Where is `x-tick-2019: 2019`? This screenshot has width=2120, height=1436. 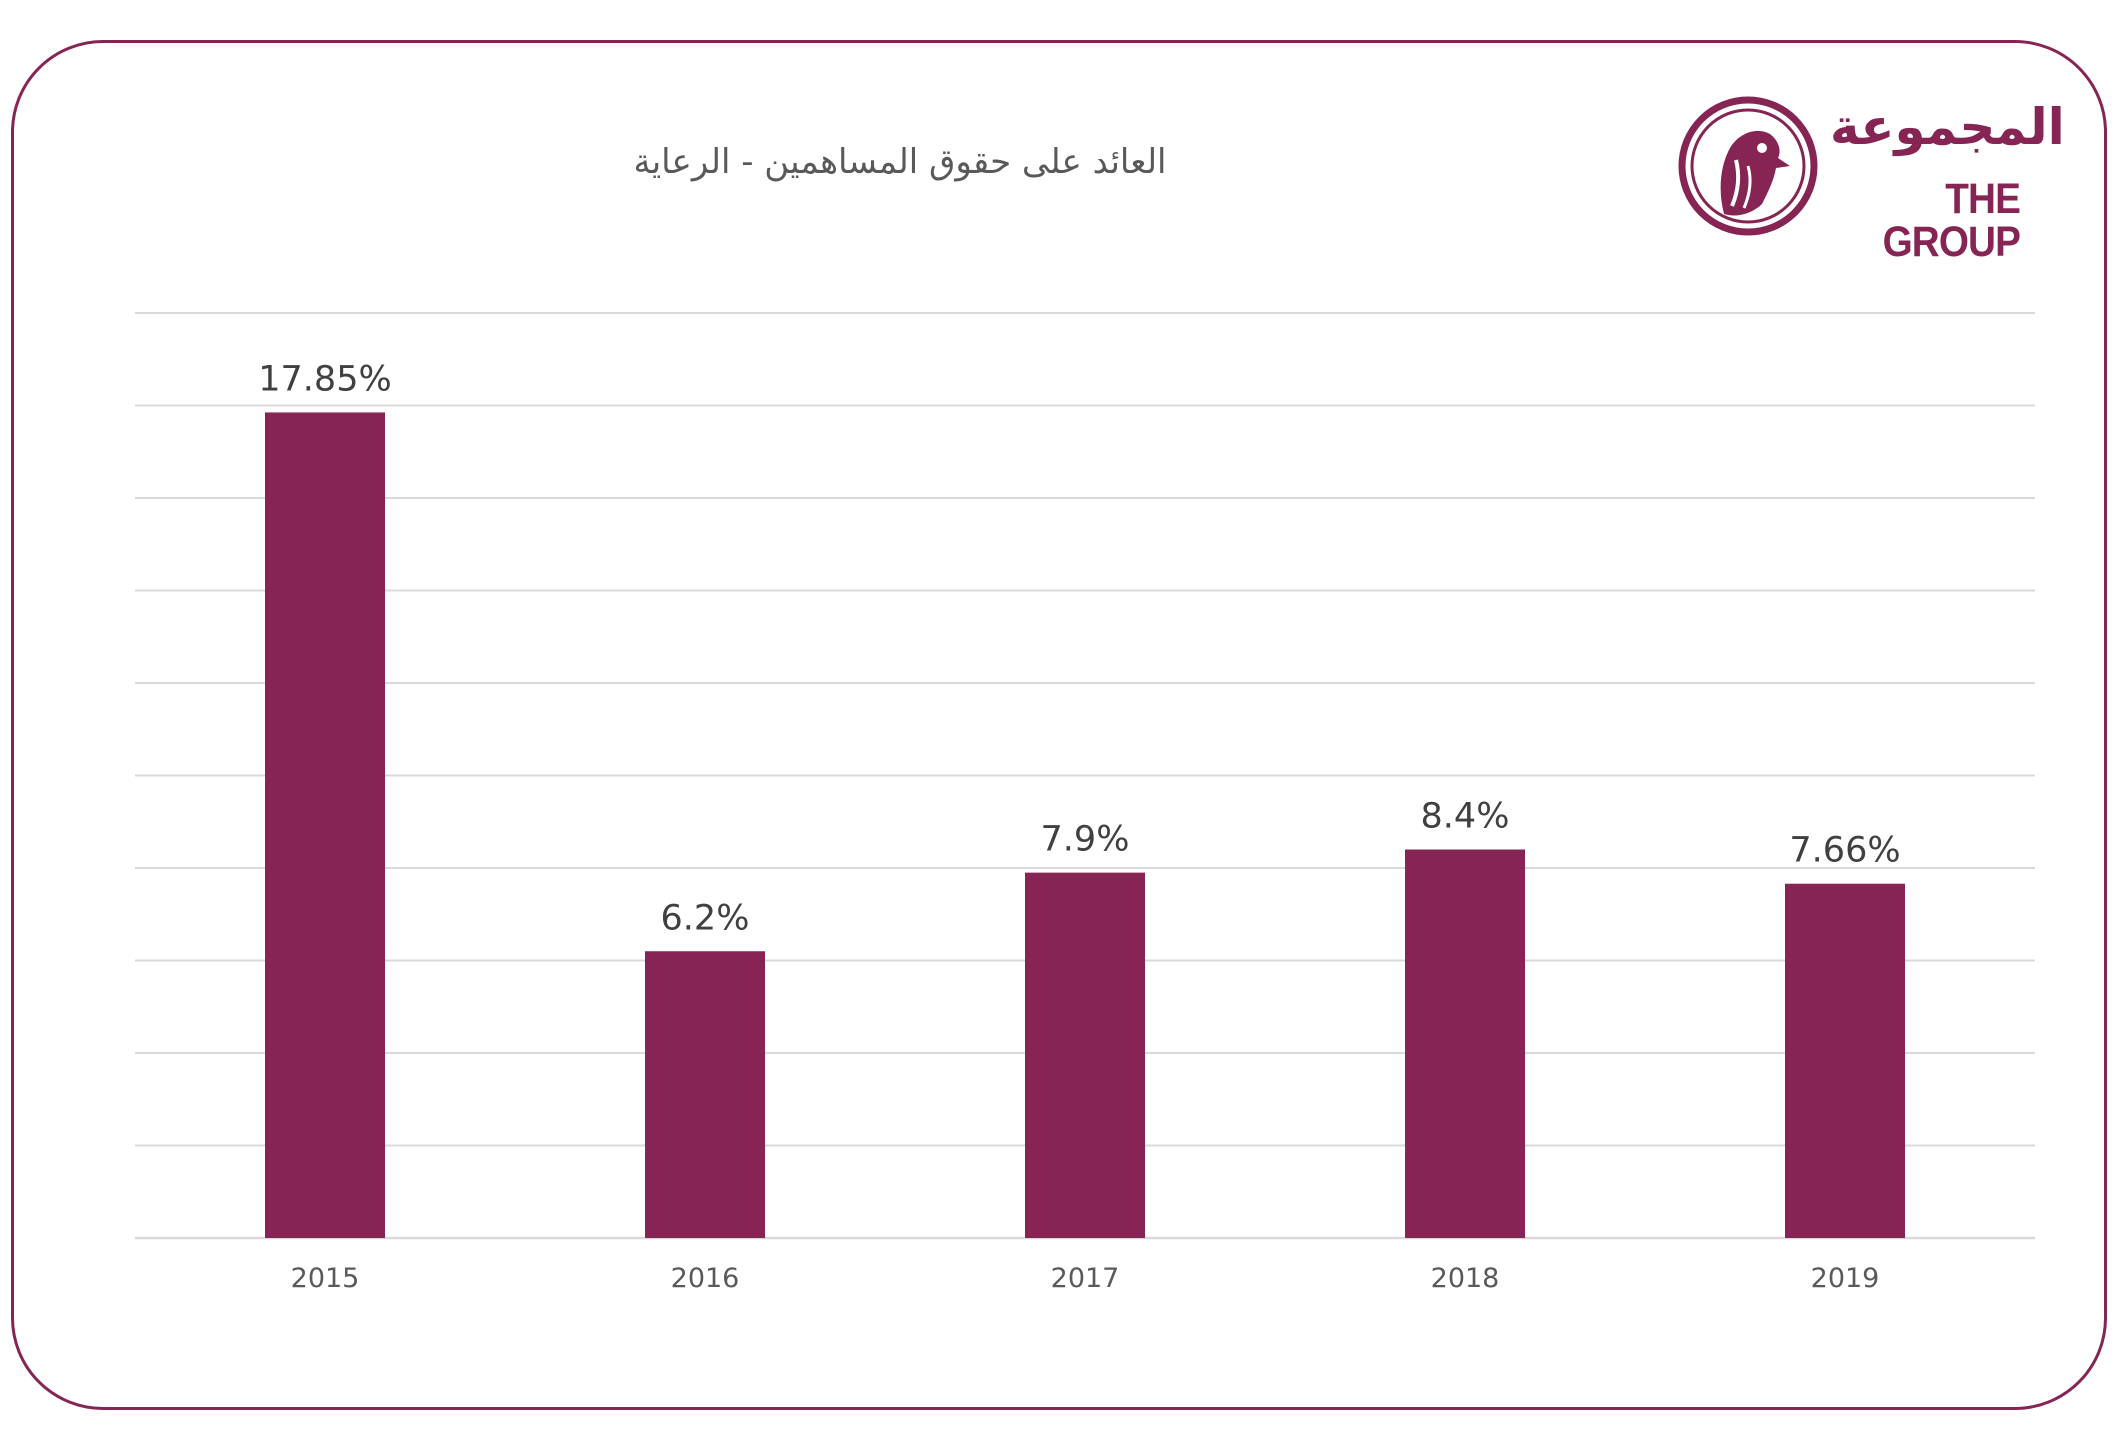
x-tick-2019: 2019 is located at coordinates (1845, 1278).